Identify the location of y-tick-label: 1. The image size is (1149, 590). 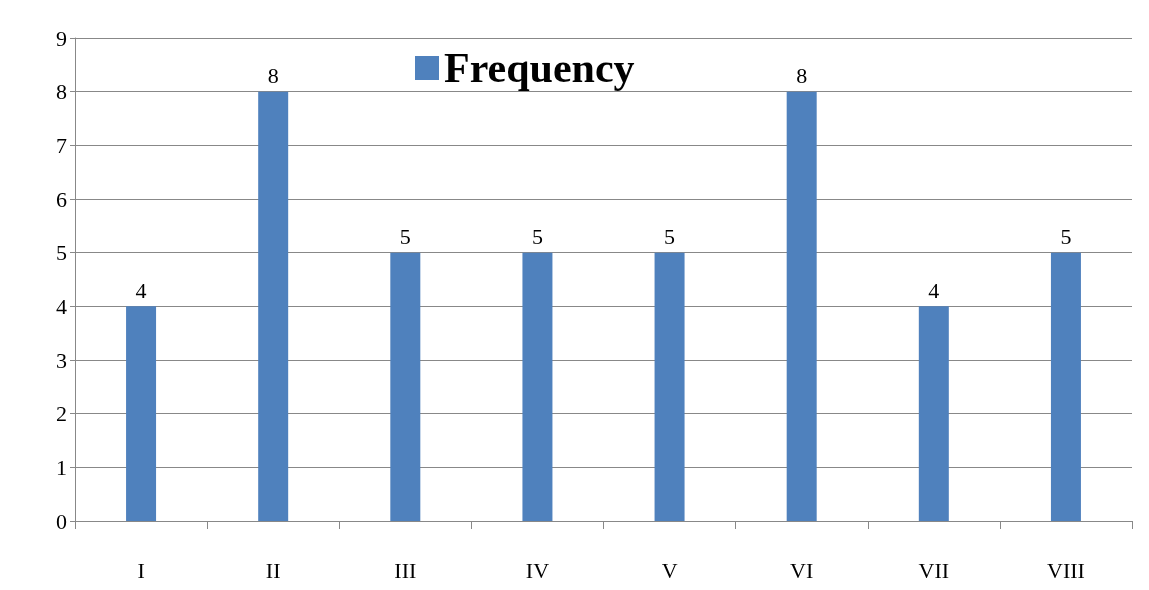
(61, 467).